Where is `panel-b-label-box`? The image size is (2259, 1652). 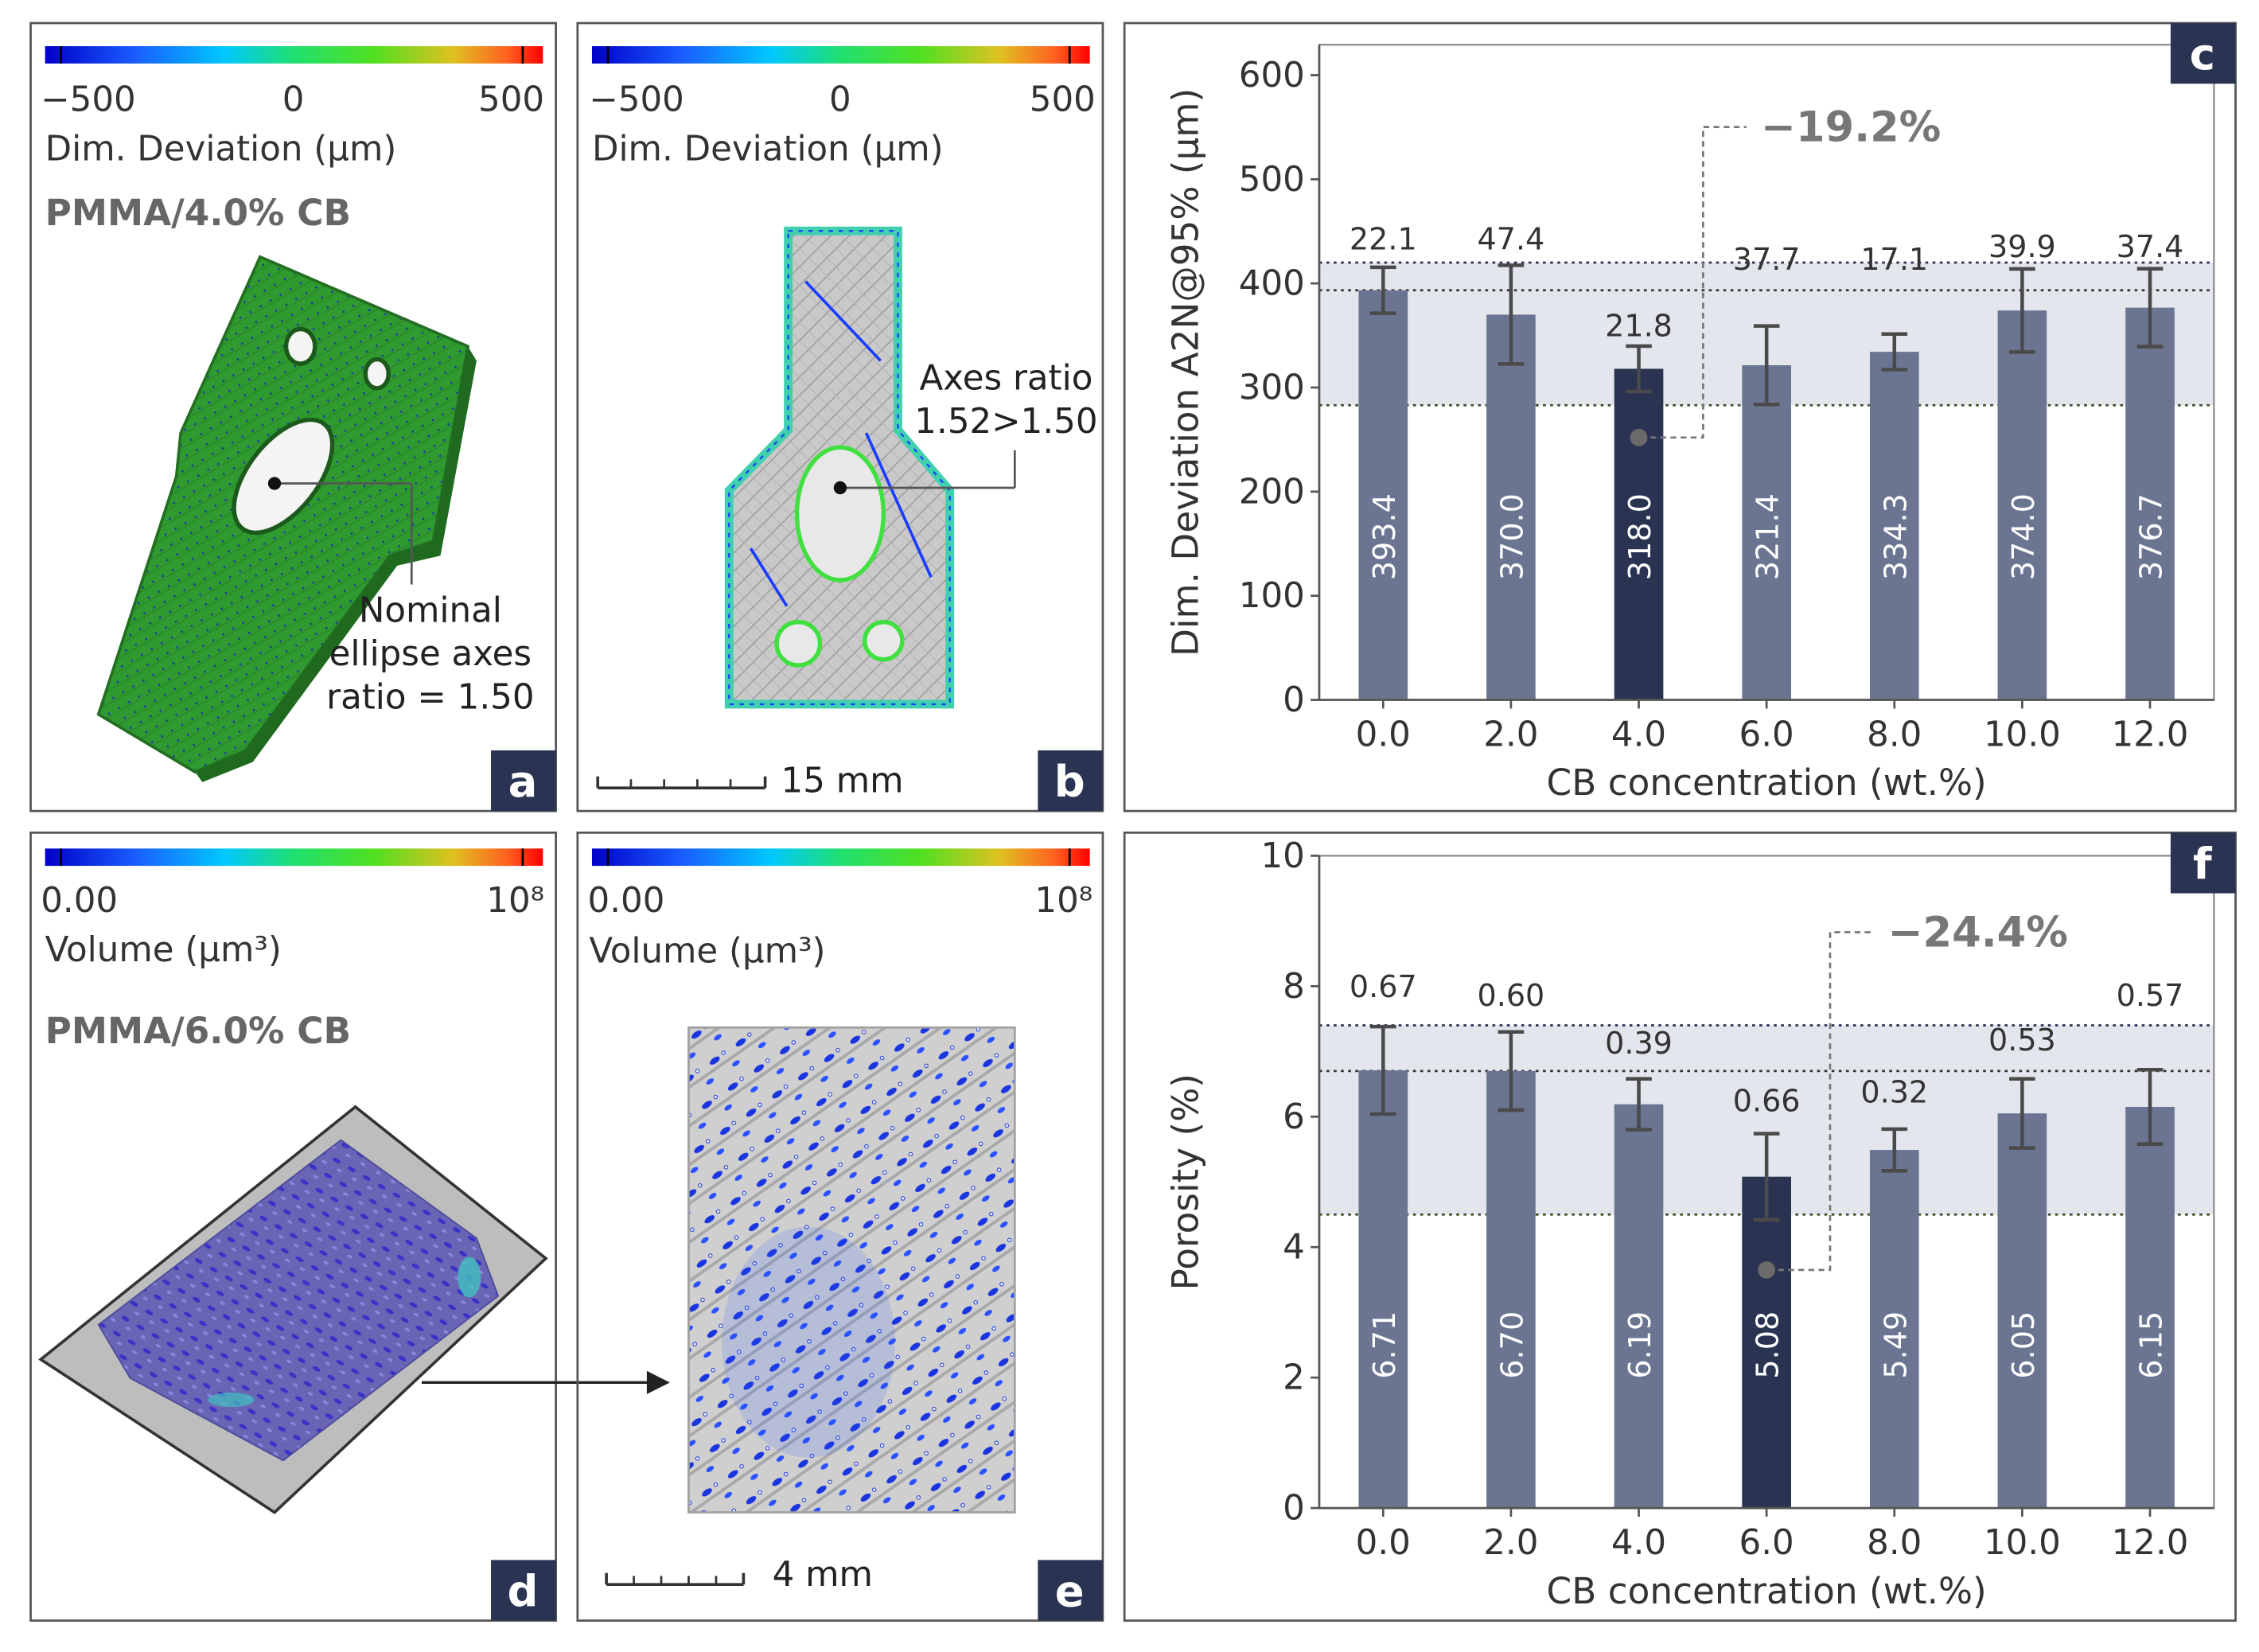
panel-b-label-box is located at coordinates (1070, 781).